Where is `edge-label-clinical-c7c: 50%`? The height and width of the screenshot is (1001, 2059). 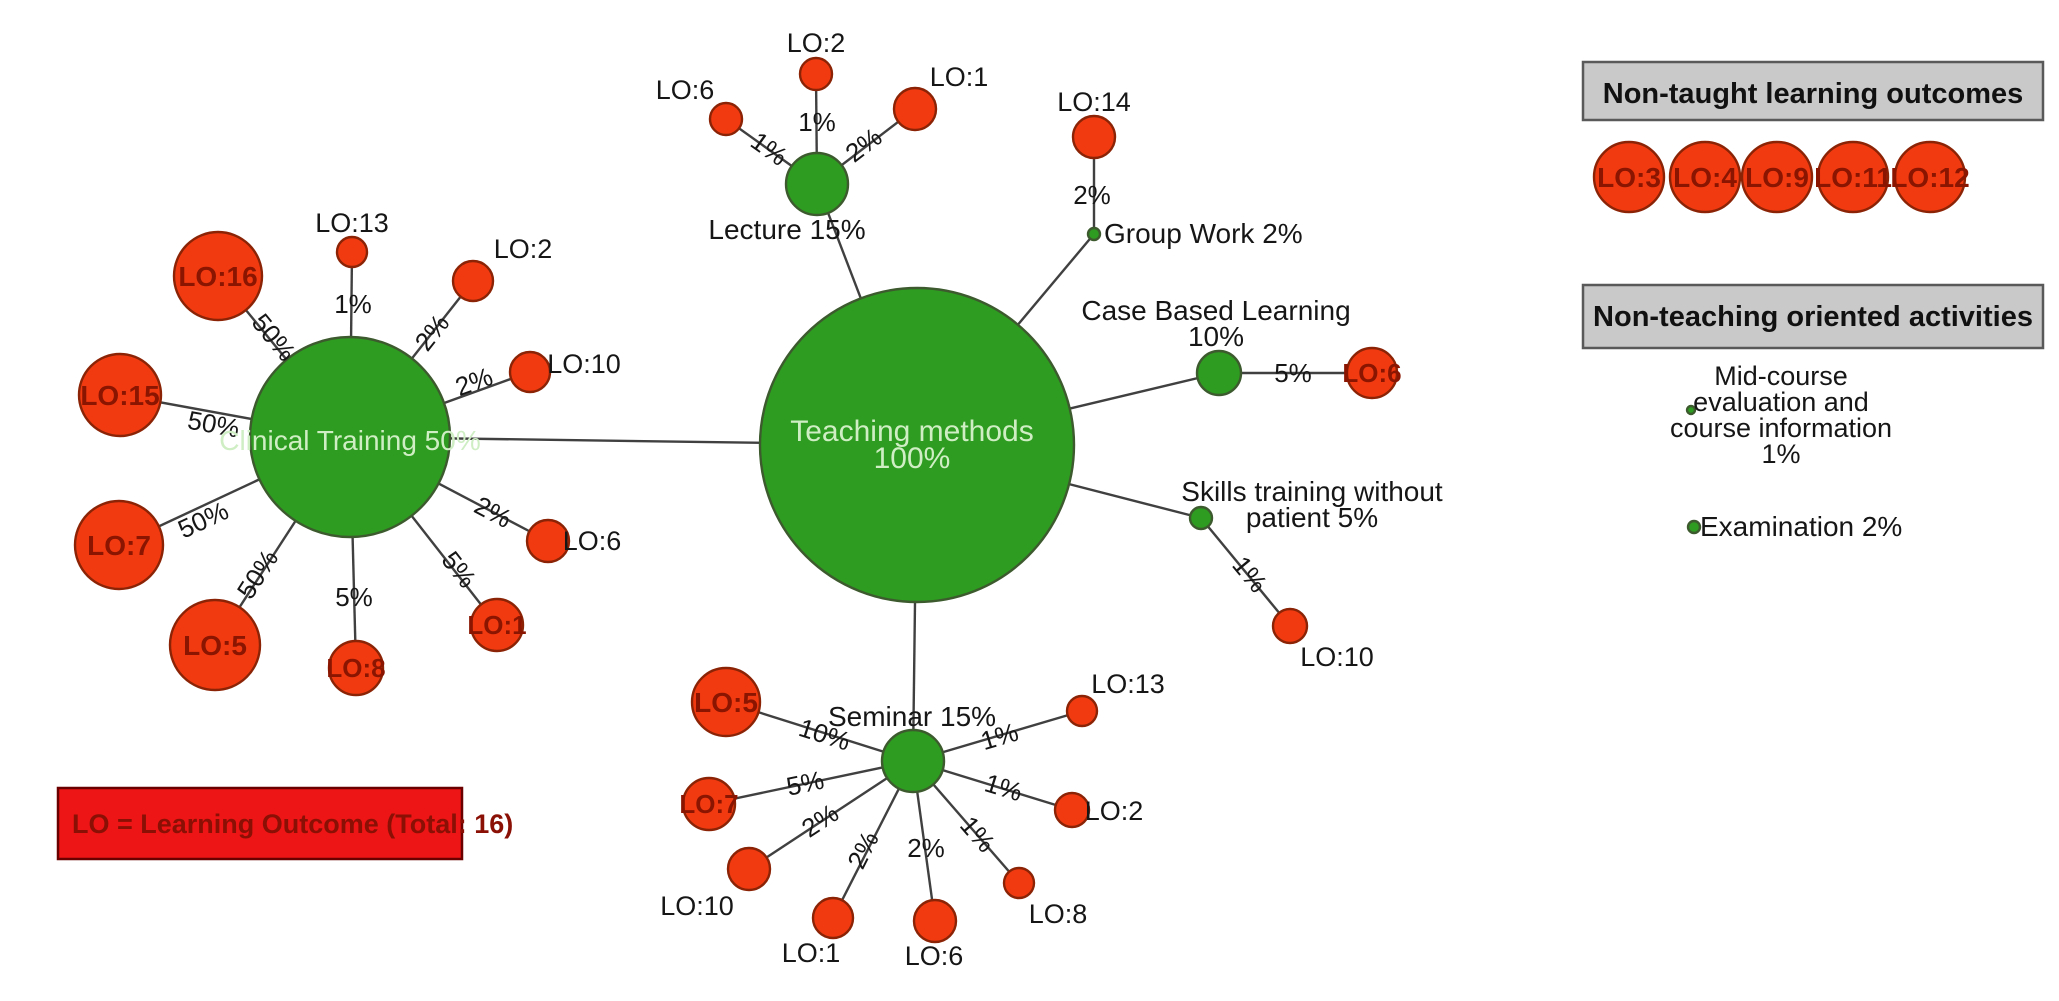 edge-label-clinical-c7c: 50% is located at coordinates (203, 519).